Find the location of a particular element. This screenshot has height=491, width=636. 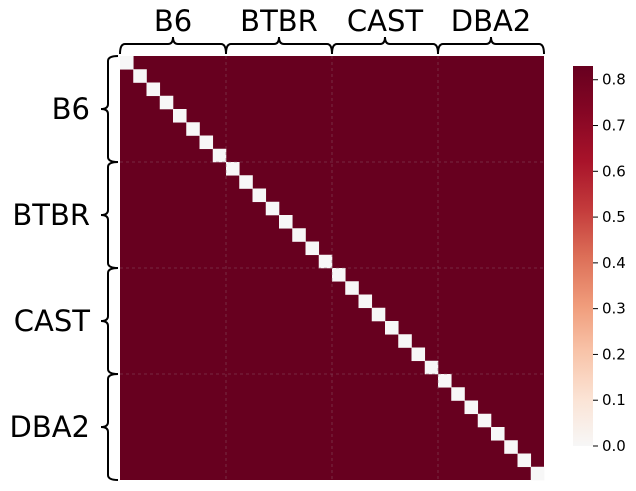

colorbar-tick-label: 0.6 is located at coordinates (614, 171).